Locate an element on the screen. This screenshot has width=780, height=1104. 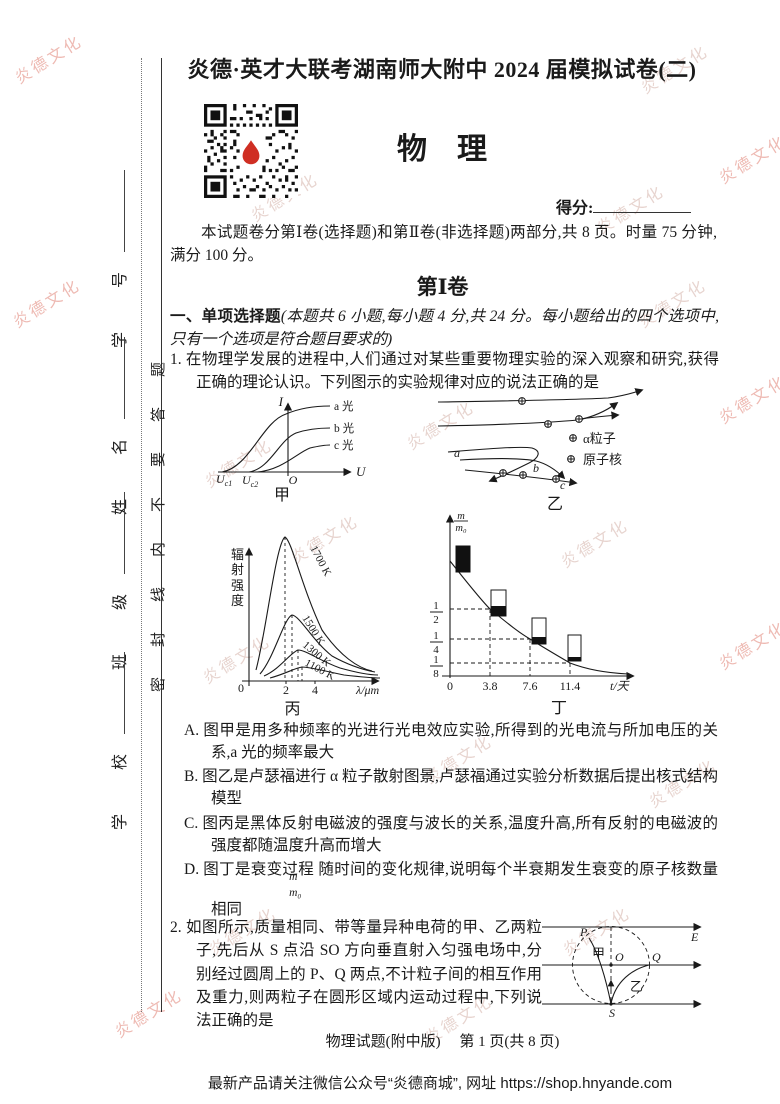
page-footer: 物理试题(附中版) 第 1 页(共 8 页) is located at coordinates (442, 1042).